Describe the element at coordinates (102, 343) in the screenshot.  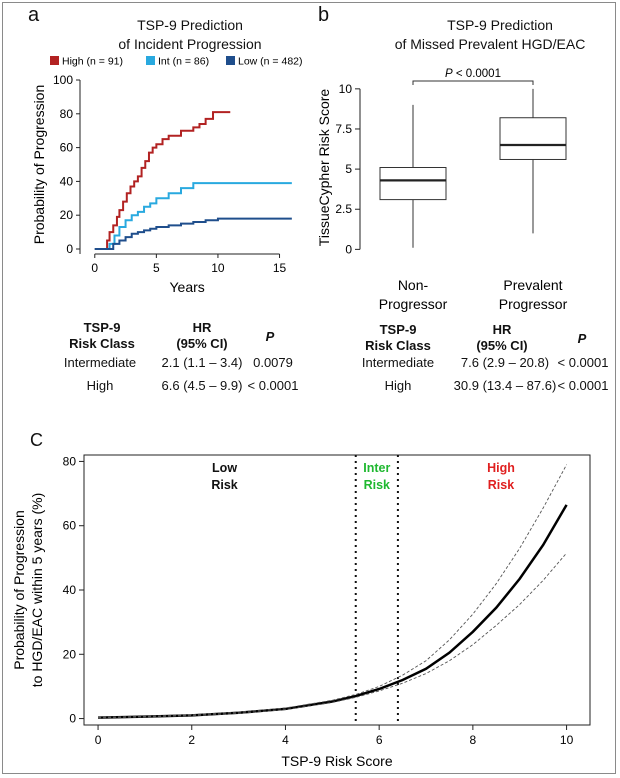
I see `table-a-class-header-2: Risk Class` at that location.